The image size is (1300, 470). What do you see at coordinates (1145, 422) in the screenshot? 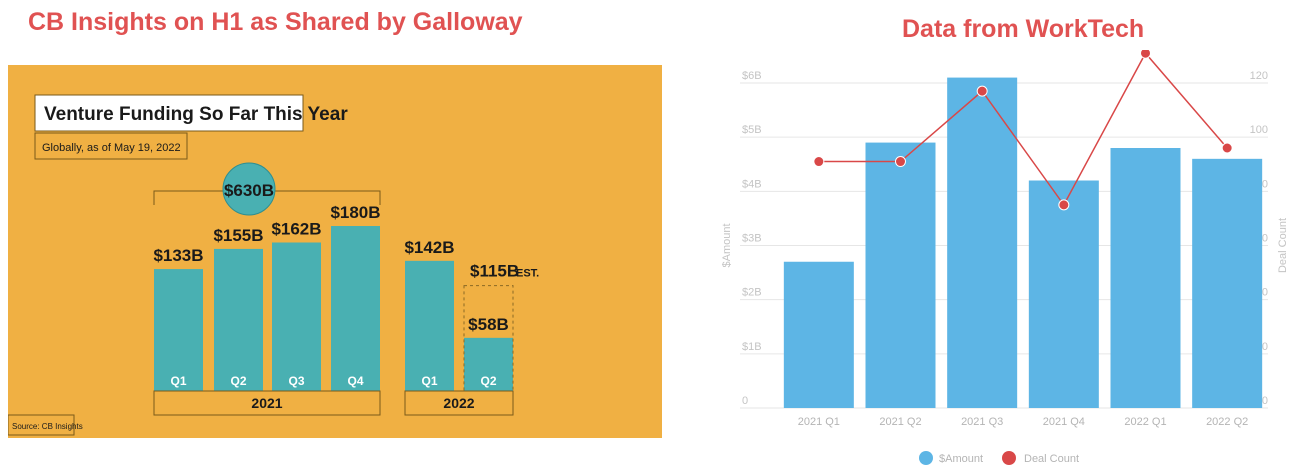
I see `right-x-tick-label: 2022 Q1` at bounding box center [1145, 422].